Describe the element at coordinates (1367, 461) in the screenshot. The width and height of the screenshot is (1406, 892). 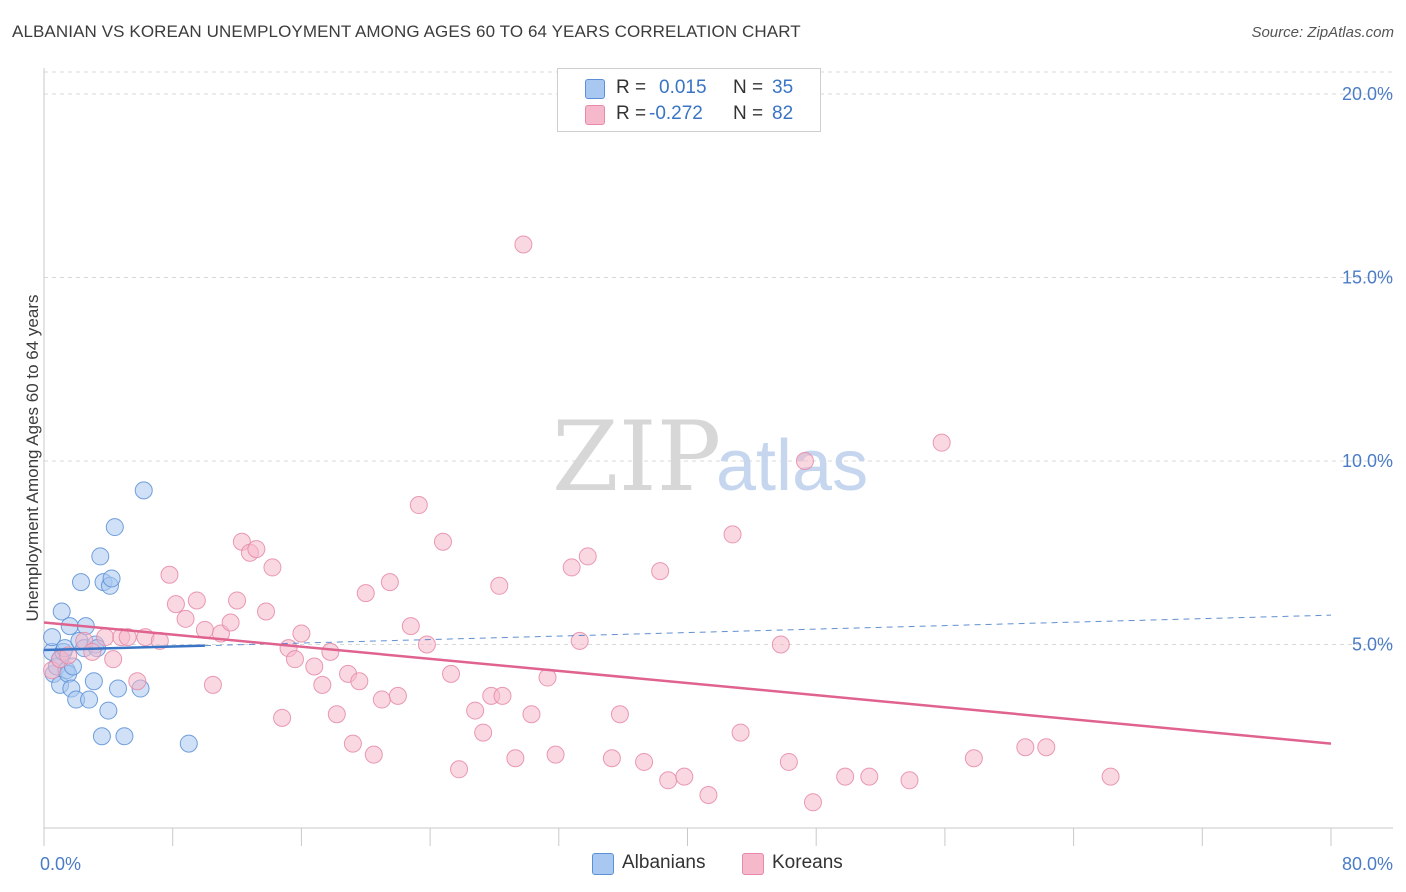
I see `y-tick-label: 10.0%` at that location.